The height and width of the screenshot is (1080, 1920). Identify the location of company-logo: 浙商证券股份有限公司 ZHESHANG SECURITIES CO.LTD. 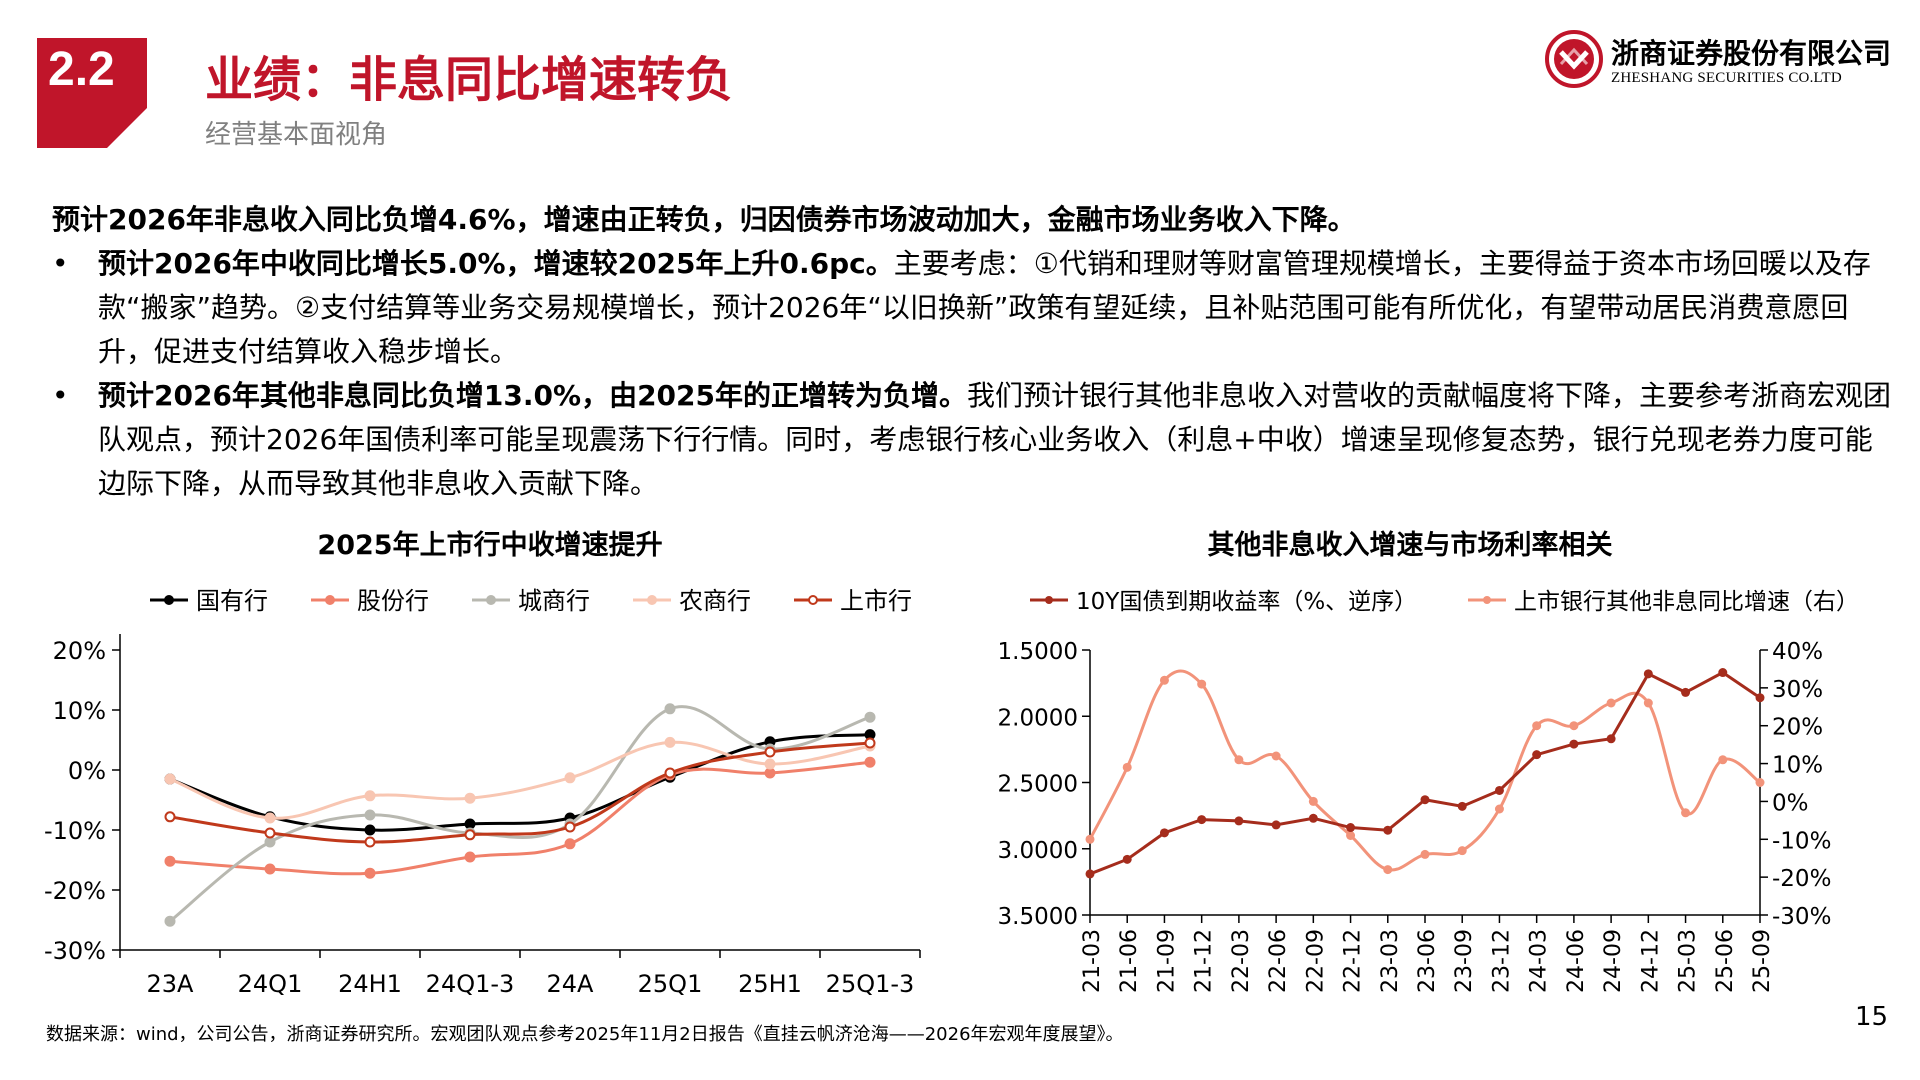
(1718, 60).